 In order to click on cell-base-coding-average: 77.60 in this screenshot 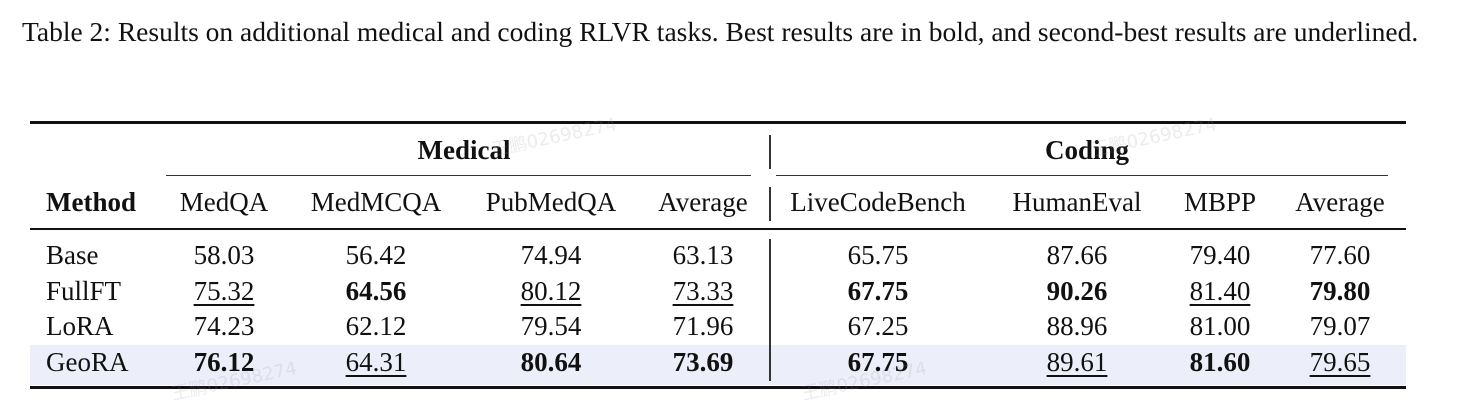, I will do `click(1340, 255)`.